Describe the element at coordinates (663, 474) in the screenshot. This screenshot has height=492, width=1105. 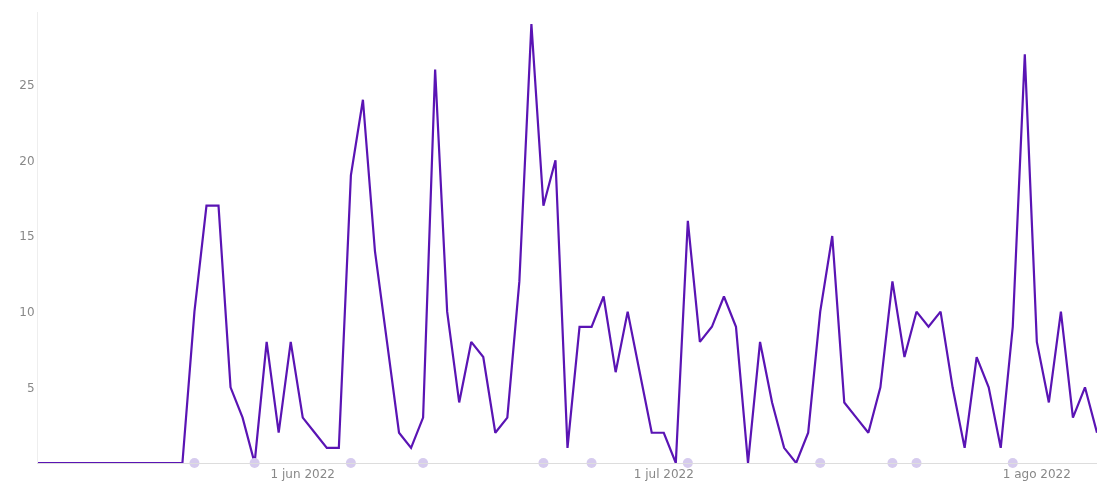
I see `x-tick-label: 1 jul 2022` at that location.